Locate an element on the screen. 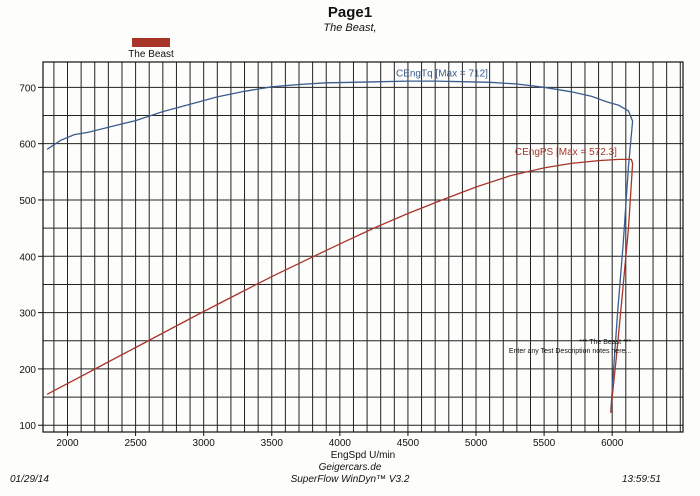  y-axis-ticks: 100 200 300 400 500 600 700 is located at coordinates (31, 257).